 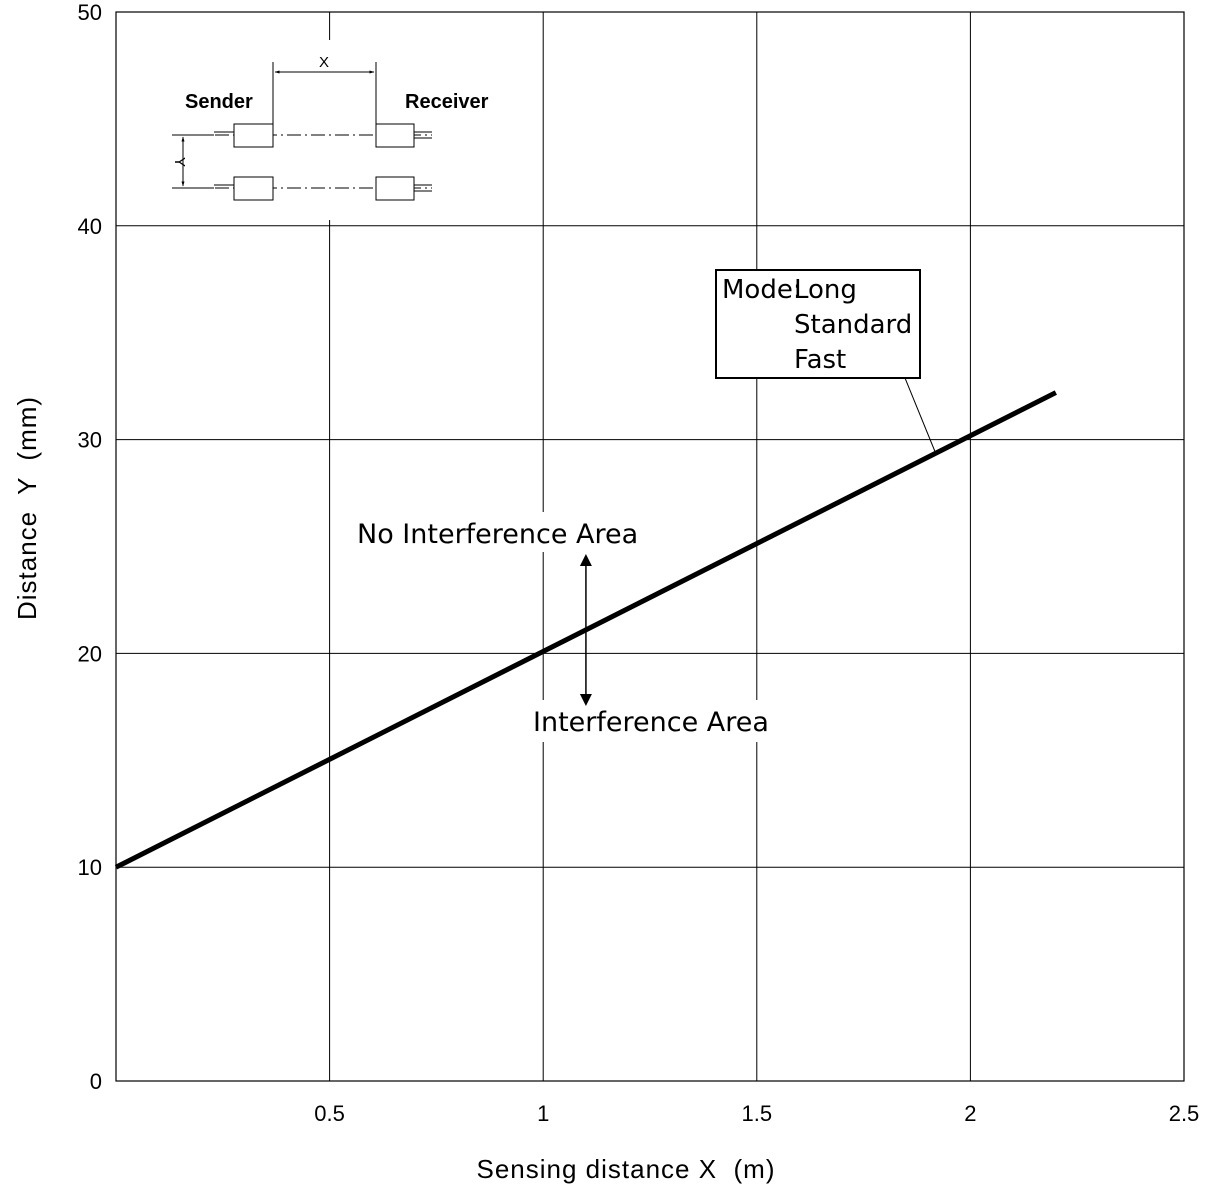 I want to click on y-tick-label: 30, so click(x=90, y=440).